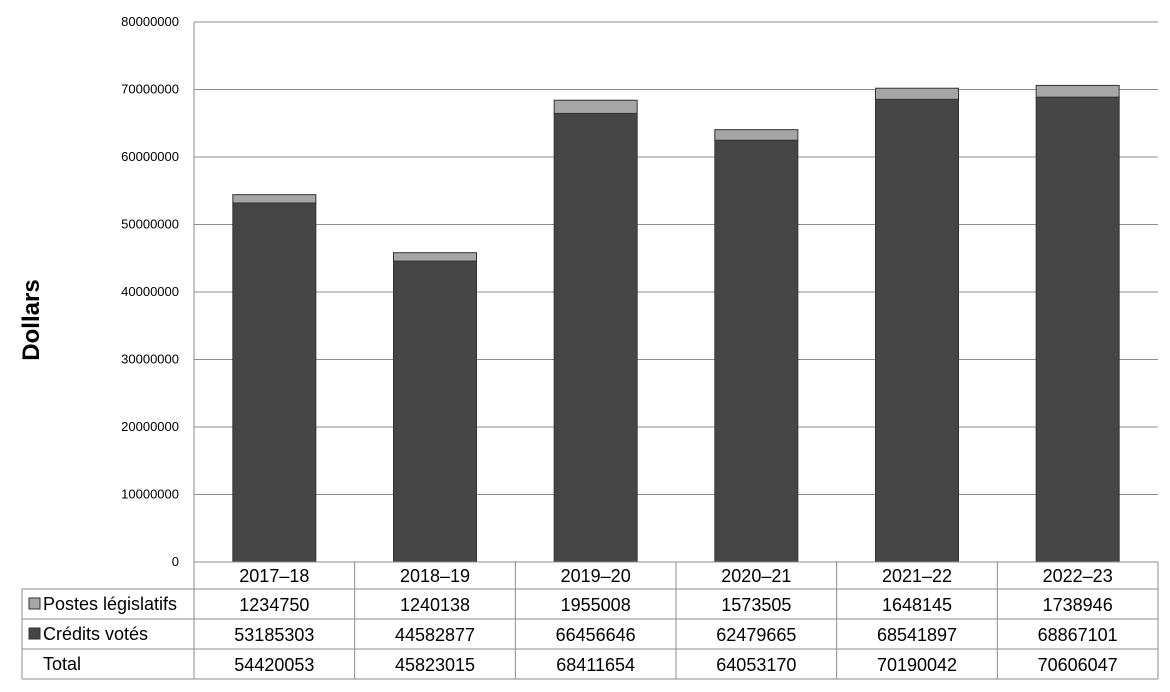 The height and width of the screenshot is (692, 1170). I want to click on data-label: 1955008, so click(596, 605).